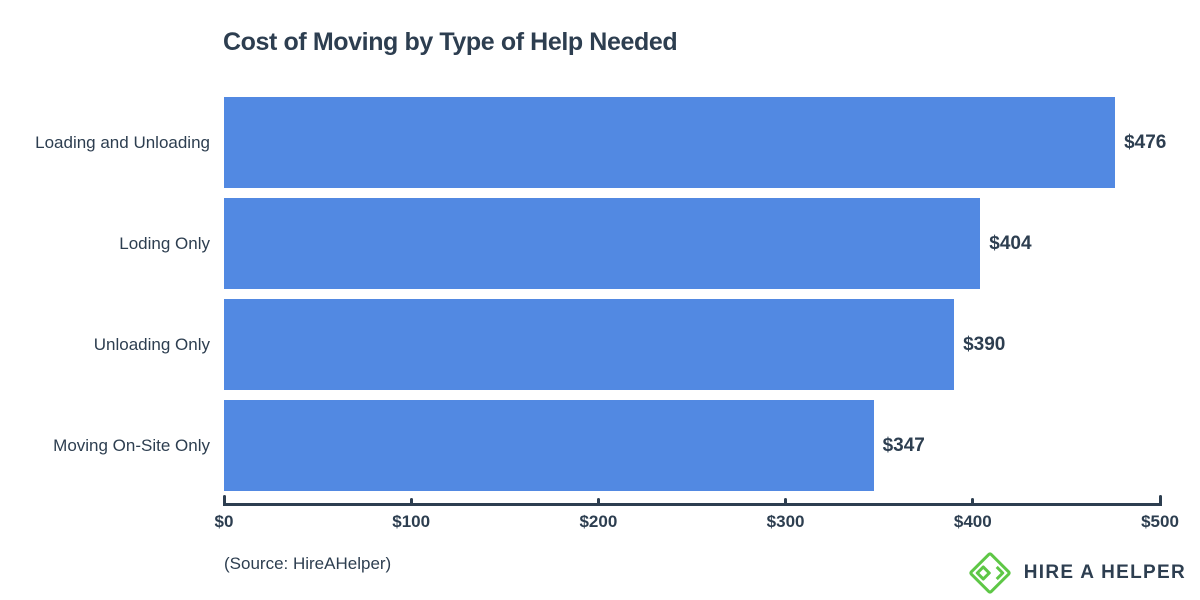  Describe the element at coordinates (1145, 142) in the screenshot. I see `value-label: $476` at that location.